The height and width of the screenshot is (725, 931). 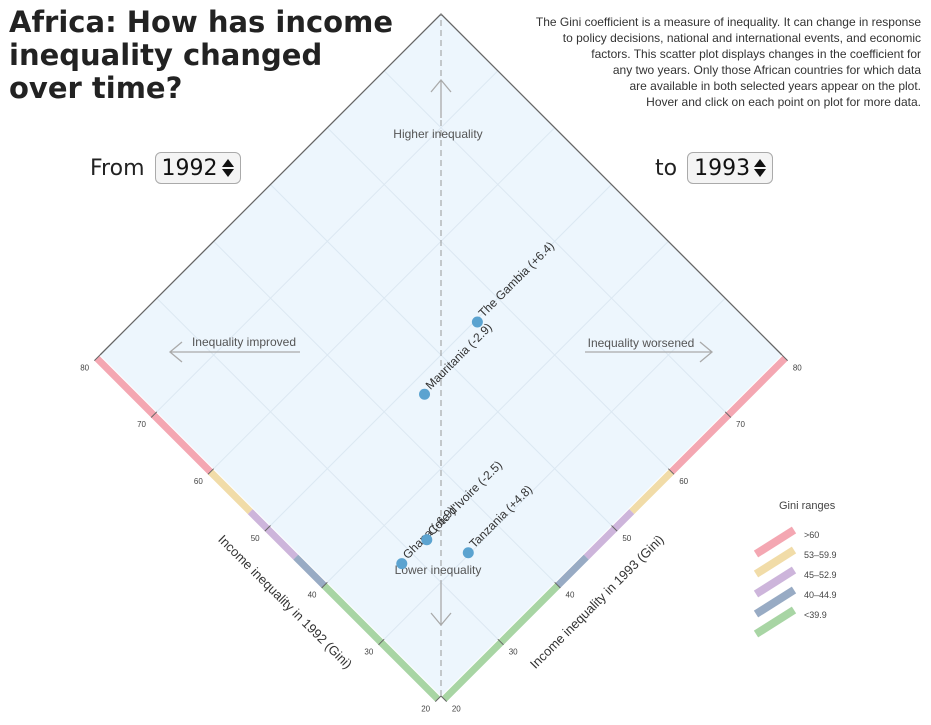 What do you see at coordinates (201, 22) in the screenshot?
I see `page-title-line-1: Africa: How has income` at bounding box center [201, 22].